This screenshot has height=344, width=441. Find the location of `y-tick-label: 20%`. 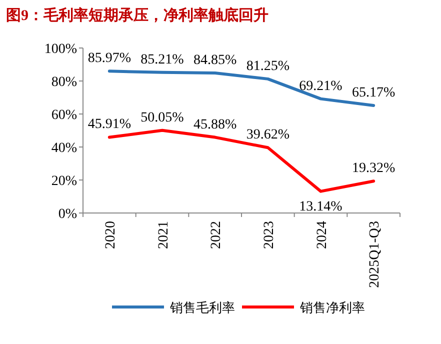

y-tick-label: 20% is located at coordinates (64, 181).